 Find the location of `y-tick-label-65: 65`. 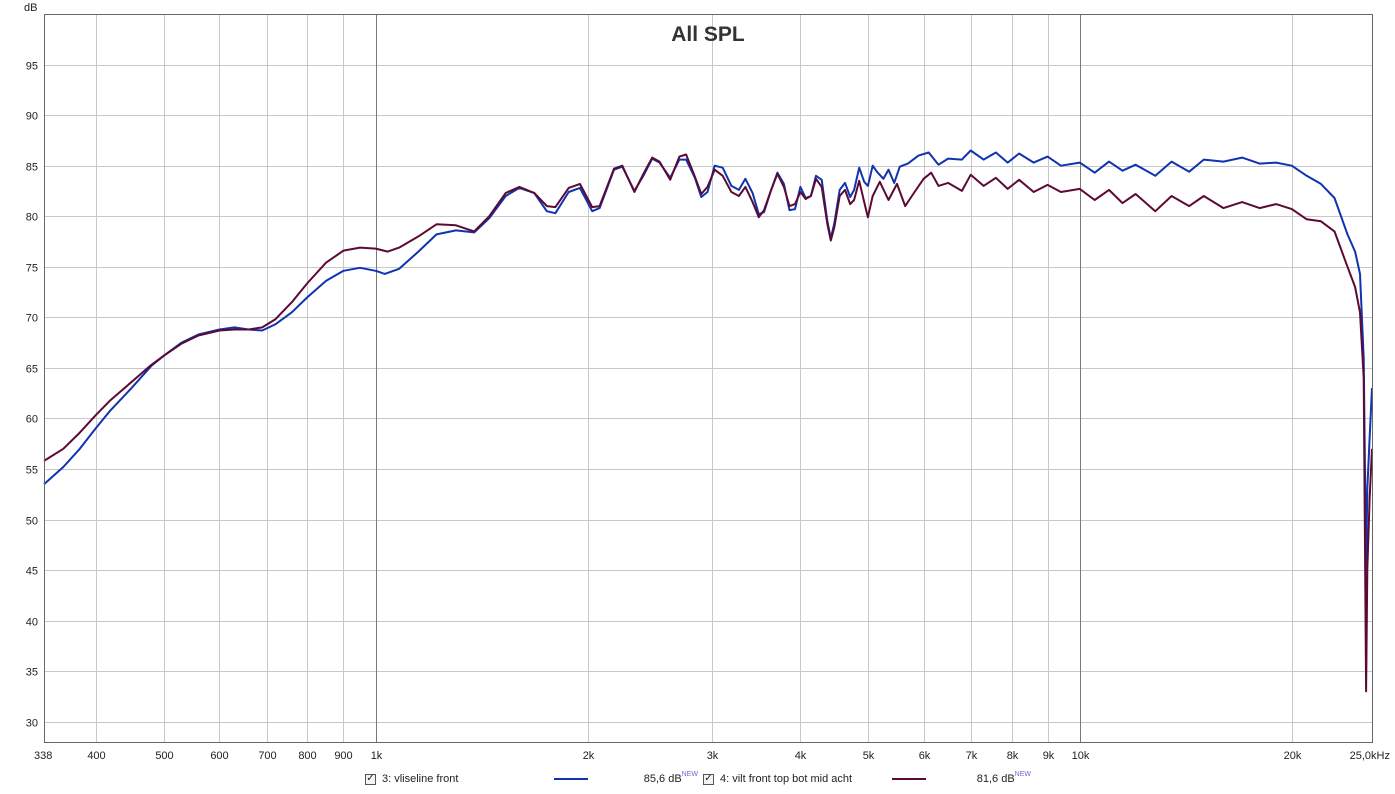

y-tick-label-65: 65 is located at coordinates (32, 370).